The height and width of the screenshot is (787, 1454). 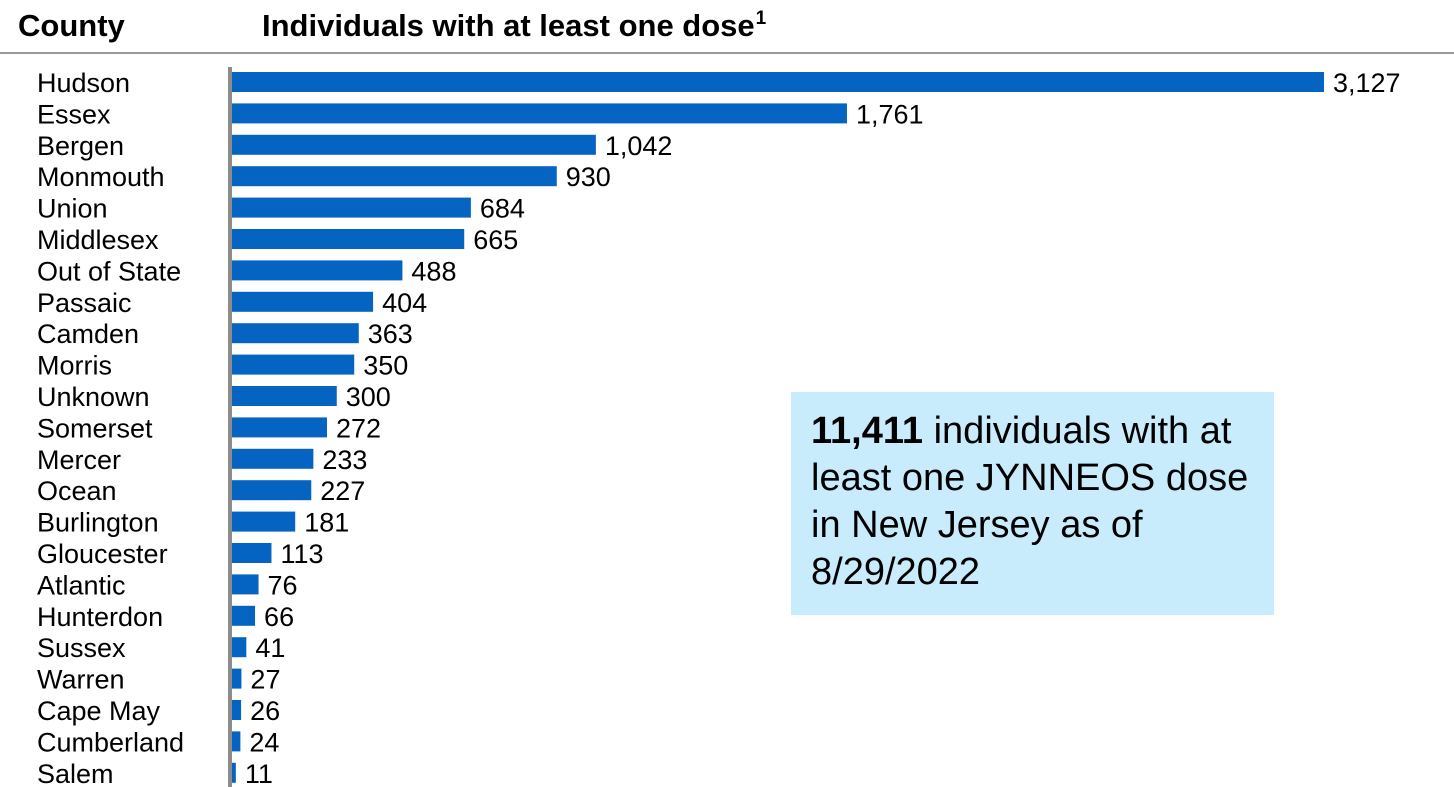 I want to click on value-label: 233, so click(x=344, y=460).